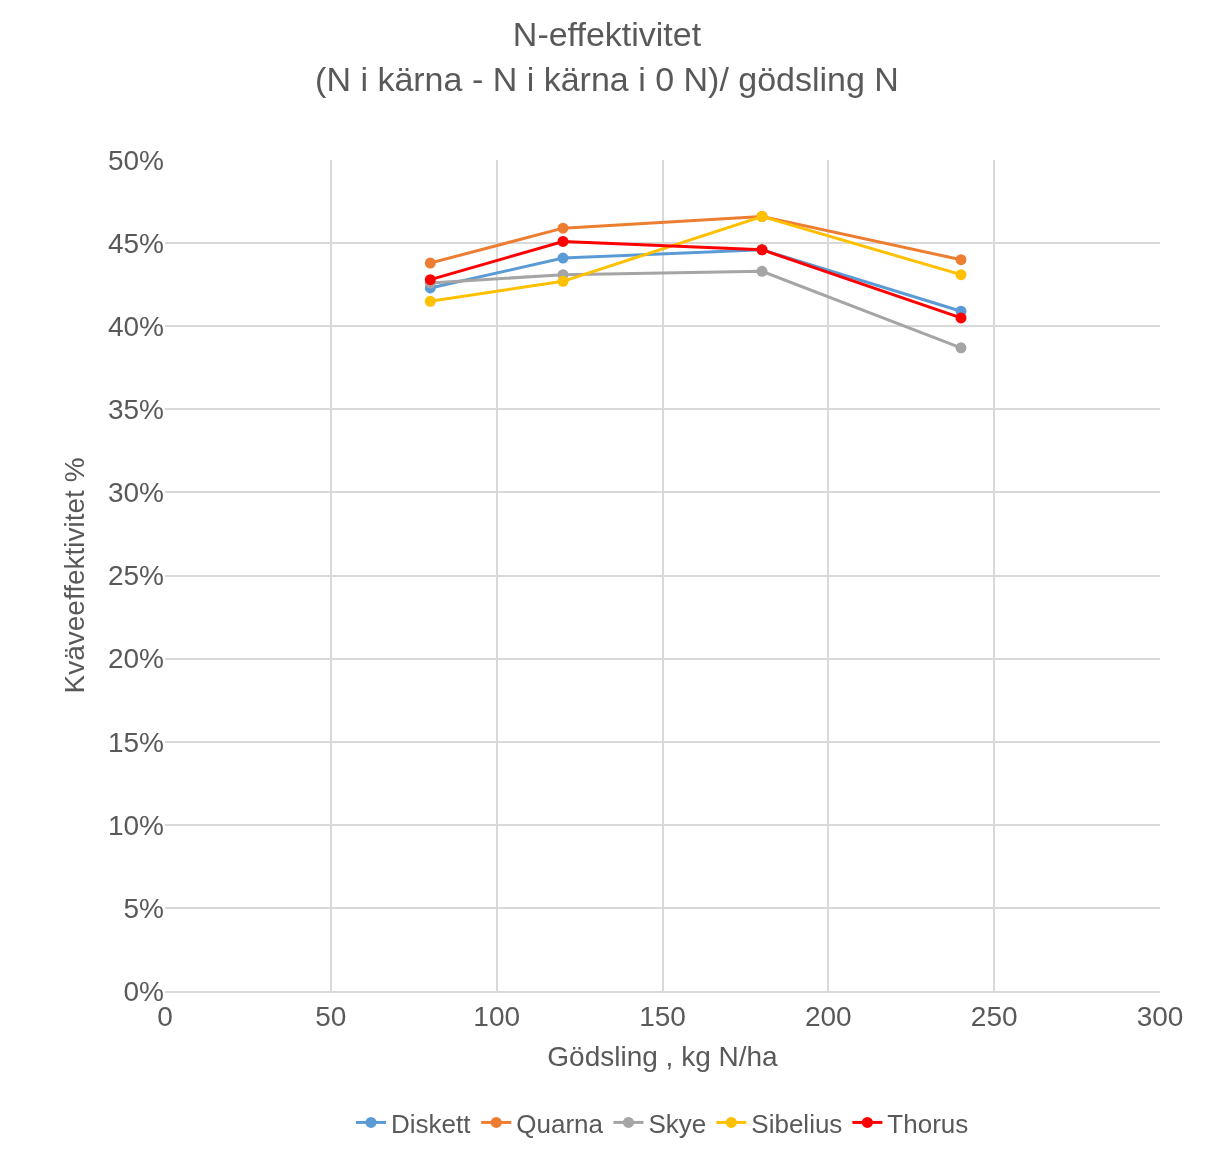  Describe the element at coordinates (135, 576) in the screenshot. I see `y-tick-label: 25%` at that location.